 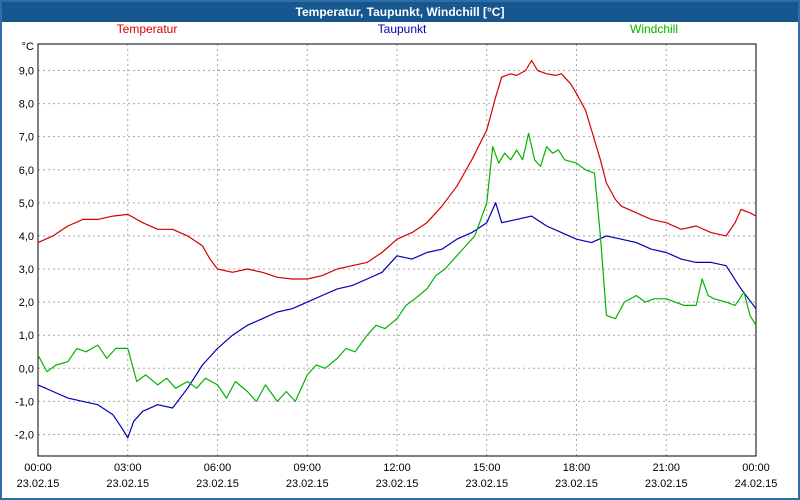 I want to click on chart-title-bar: Temperatur, Taupunkt, Windchill [°C], so click(x=400, y=12).